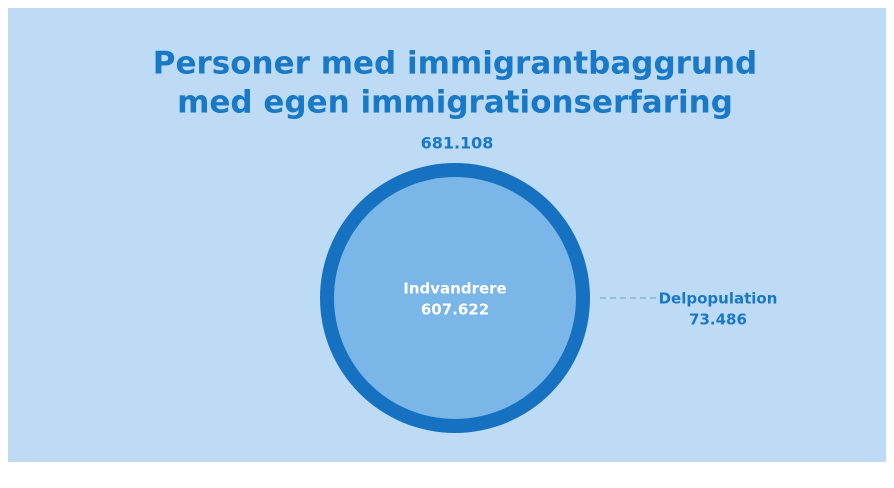 The height and width of the screenshot is (488, 894). Describe the element at coordinates (718, 299) in the screenshot. I see `subpopulation-label: Delpopulation` at that location.